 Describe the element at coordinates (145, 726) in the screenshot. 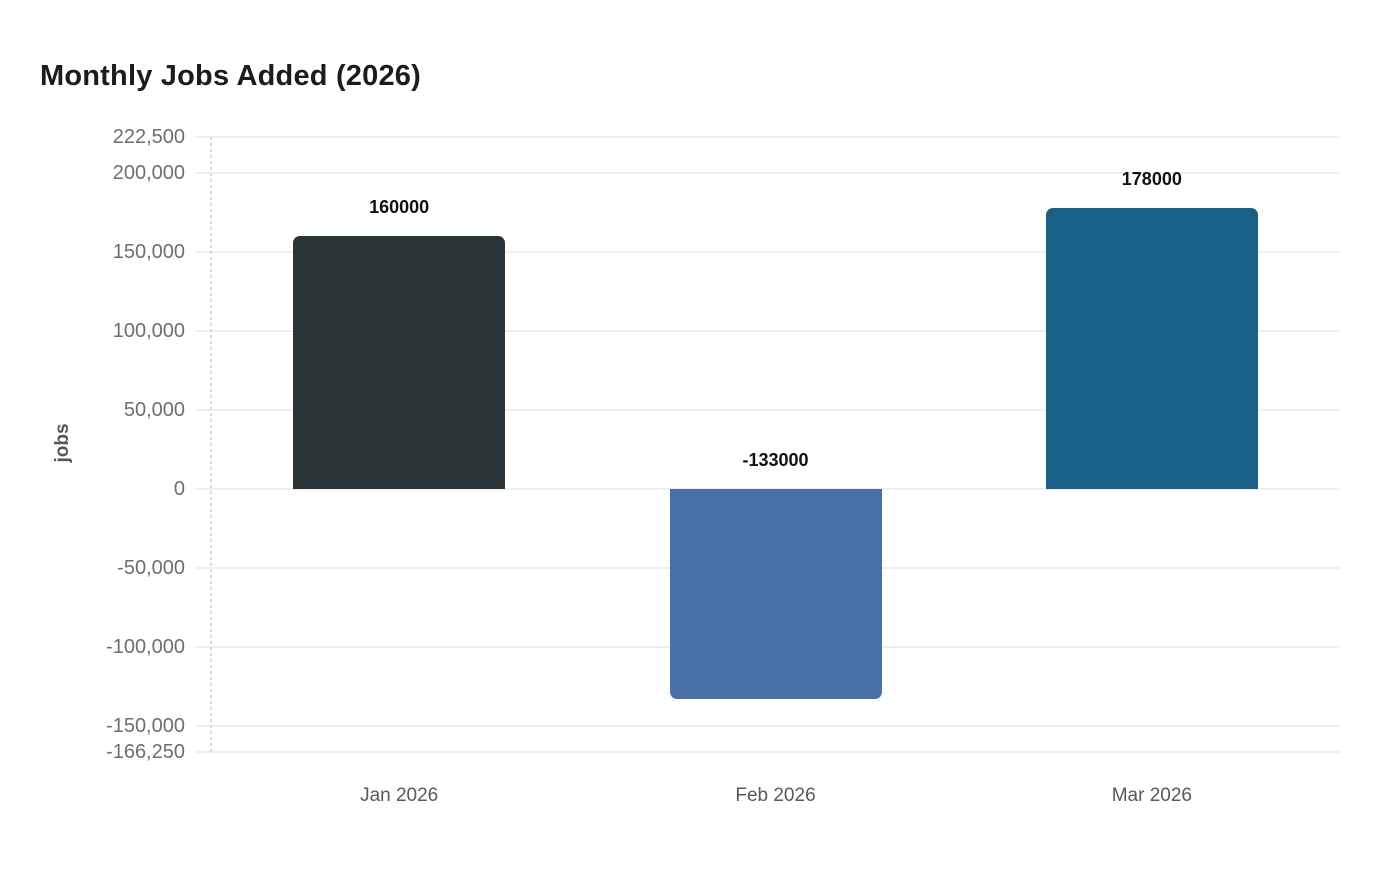

I see `y-tick-label: -150,000` at that location.